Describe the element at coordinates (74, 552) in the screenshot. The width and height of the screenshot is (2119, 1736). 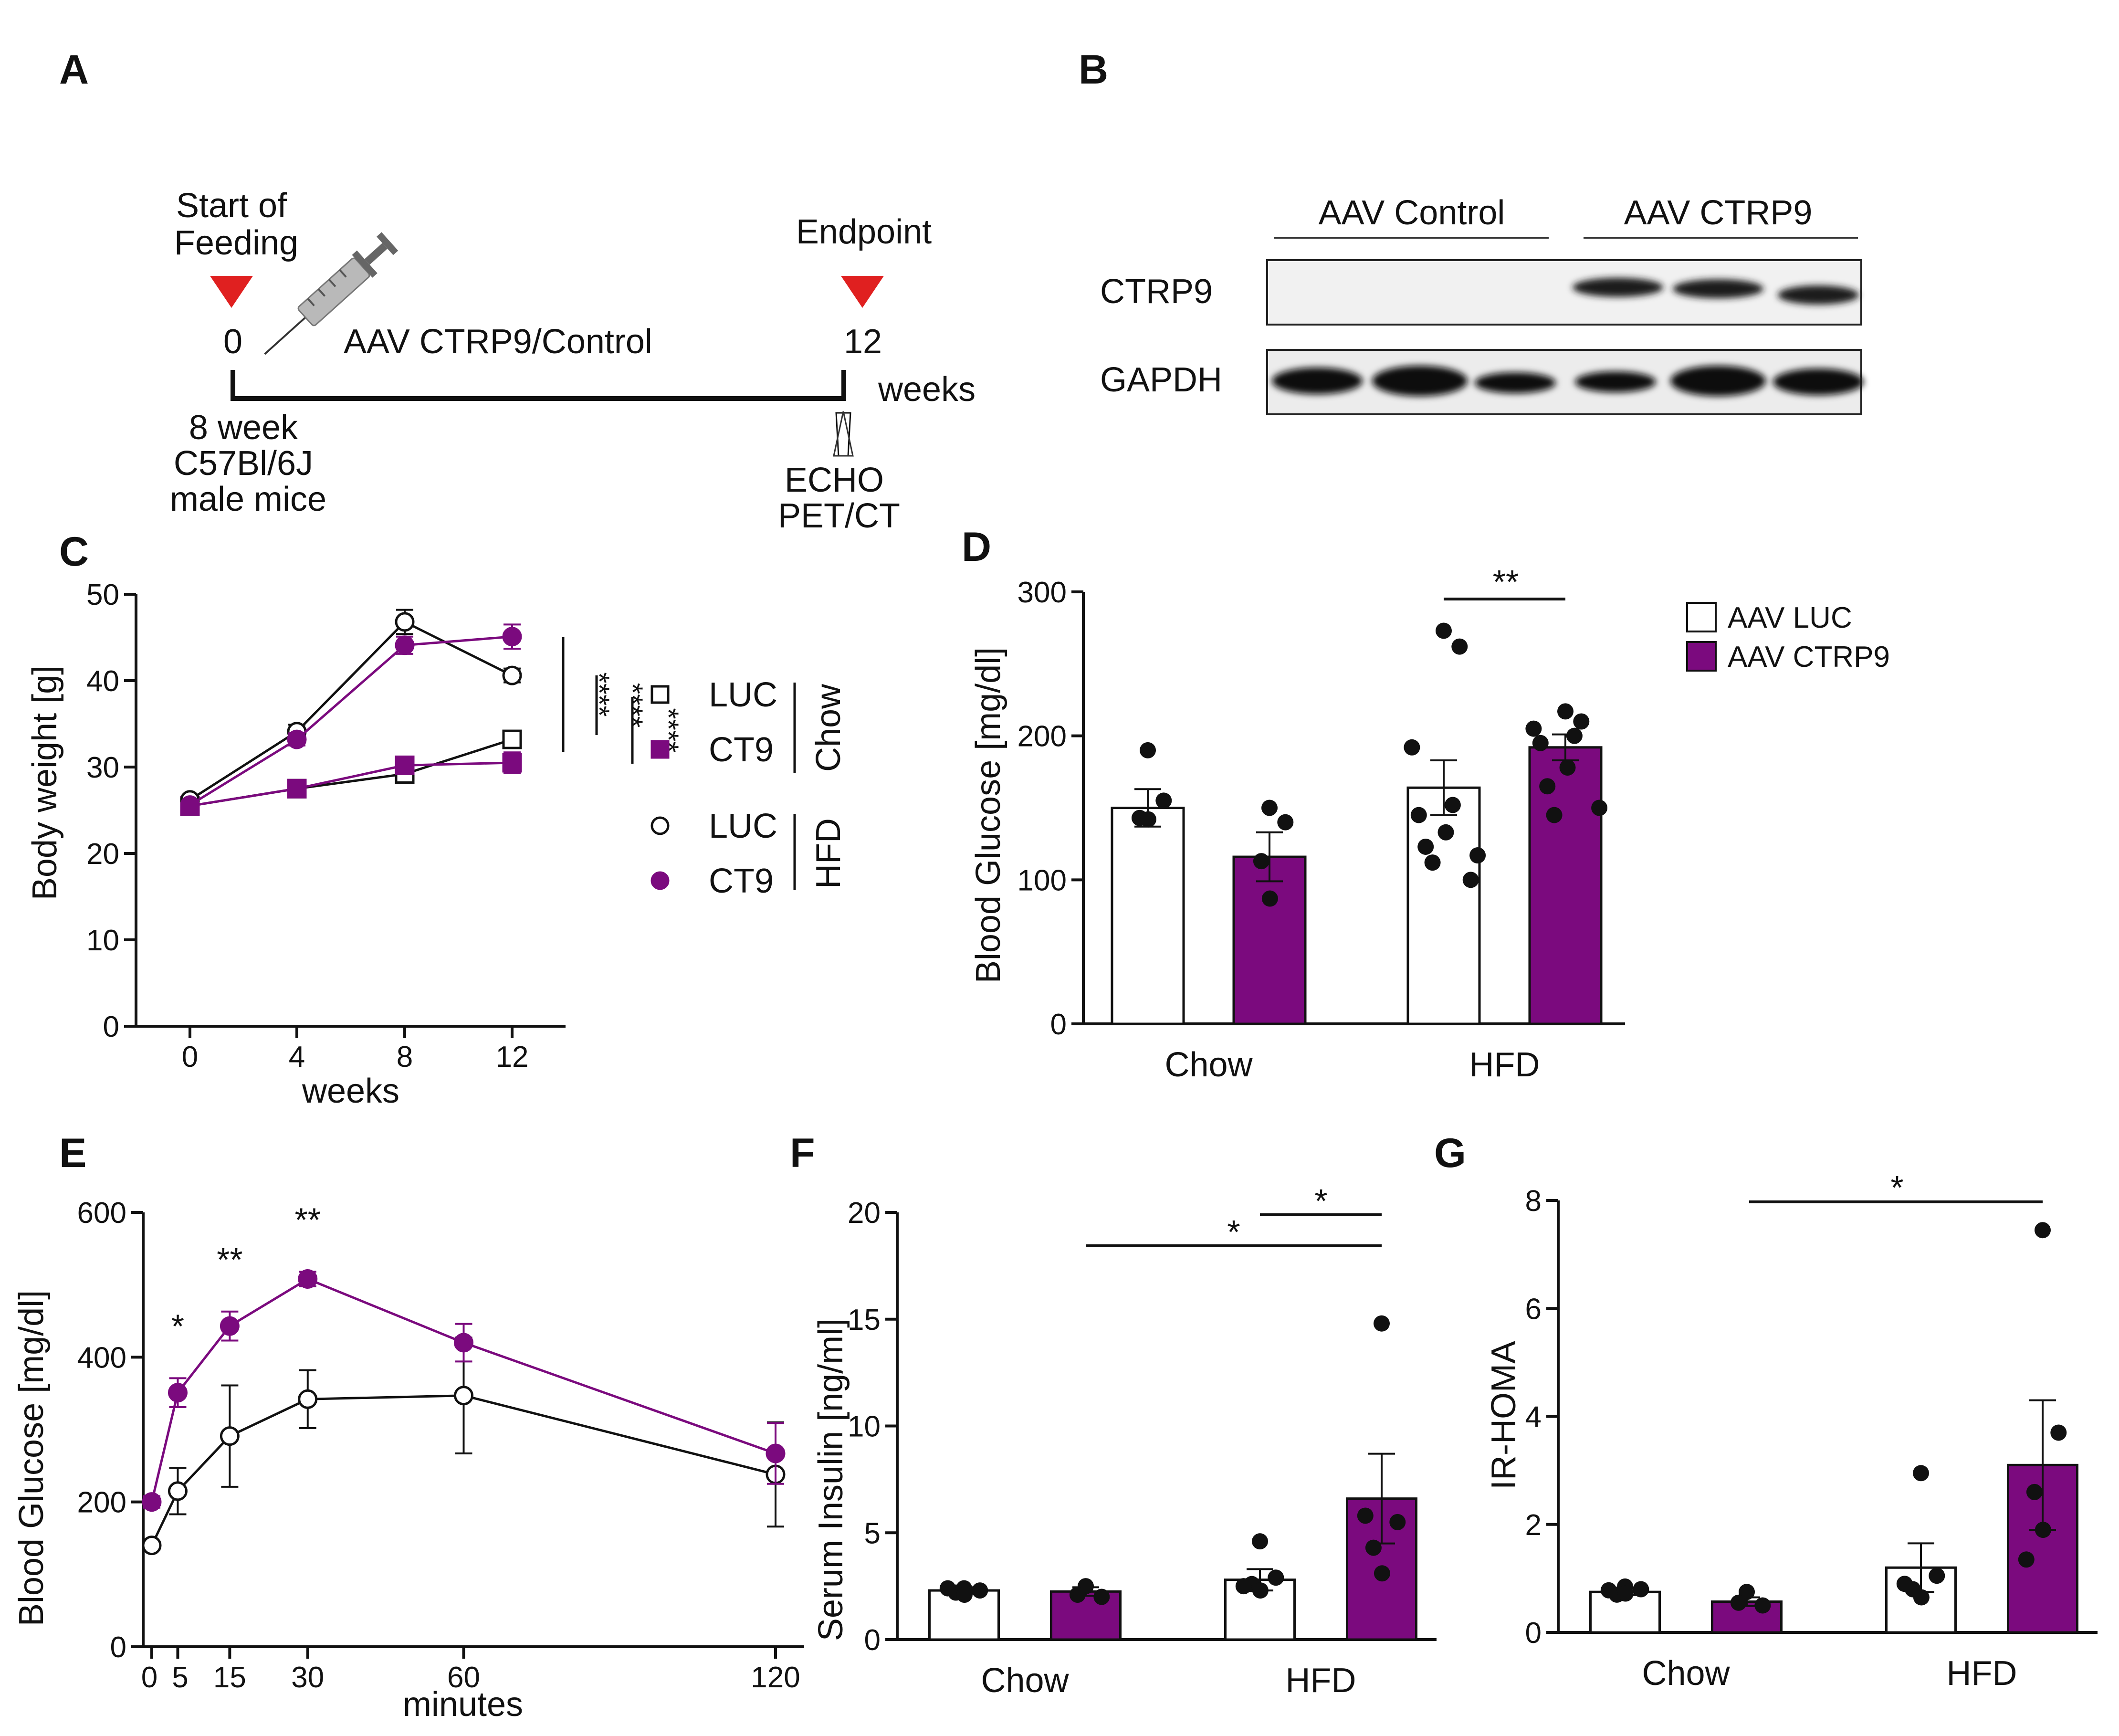
I see `panel-label-c: C` at that location.